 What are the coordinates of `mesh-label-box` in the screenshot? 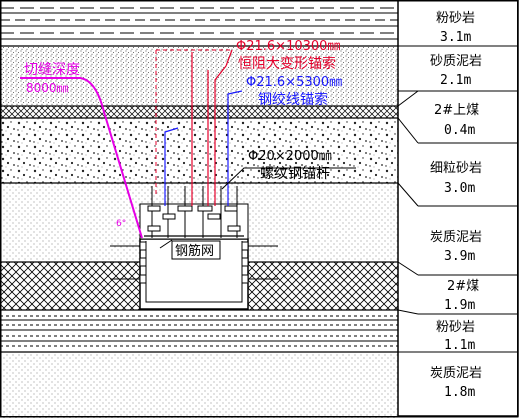 It's located at (196, 250).